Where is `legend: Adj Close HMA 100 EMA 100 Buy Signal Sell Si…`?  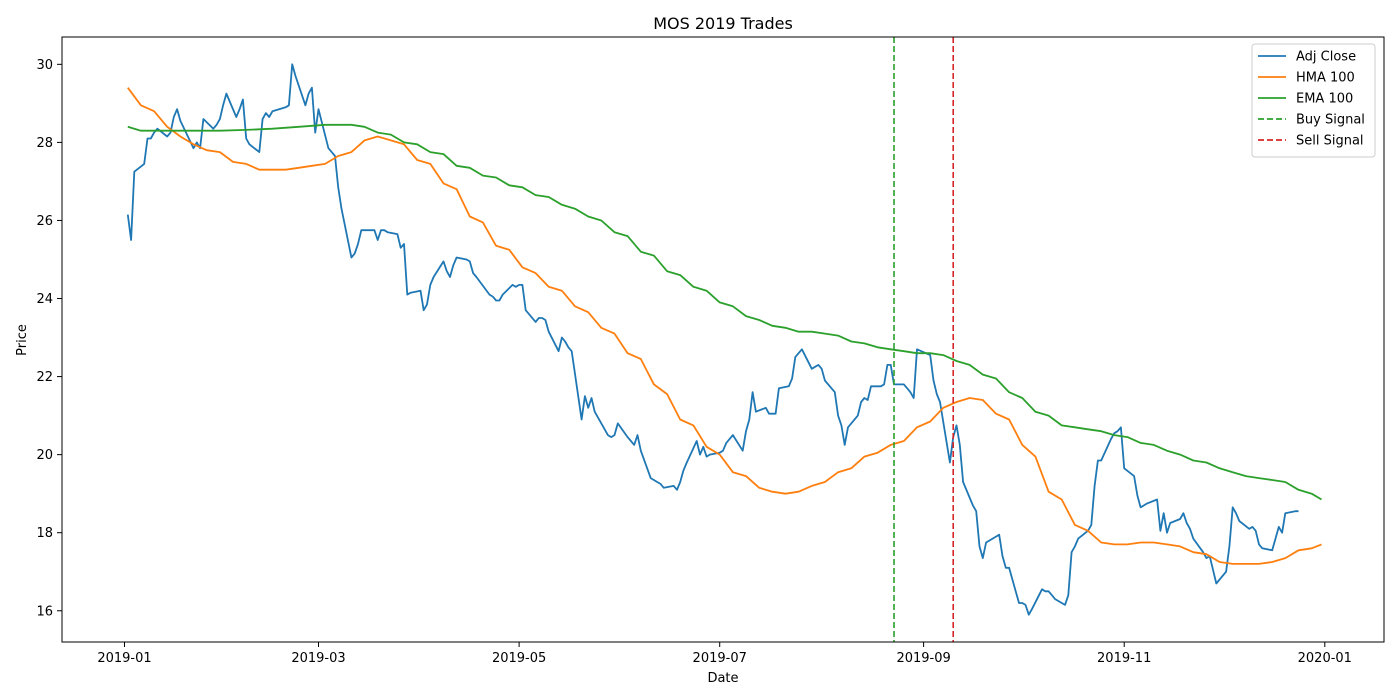 legend: Adj Close HMA 100 EMA 100 Buy Signal Sell Si… is located at coordinates (1313, 100).